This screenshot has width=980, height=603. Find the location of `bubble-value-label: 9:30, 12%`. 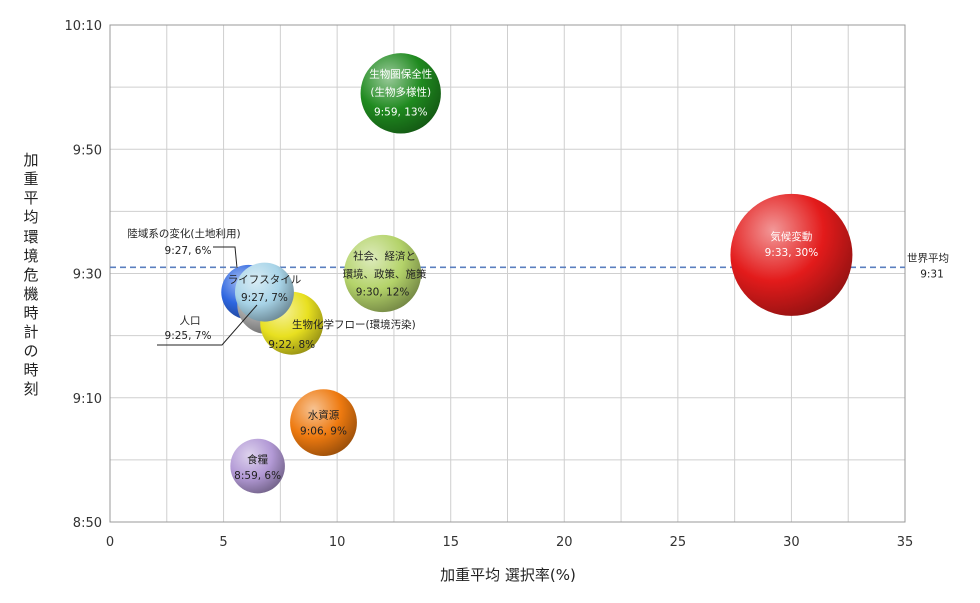

bubble-value-label: 9:30, 12% is located at coordinates (383, 293).